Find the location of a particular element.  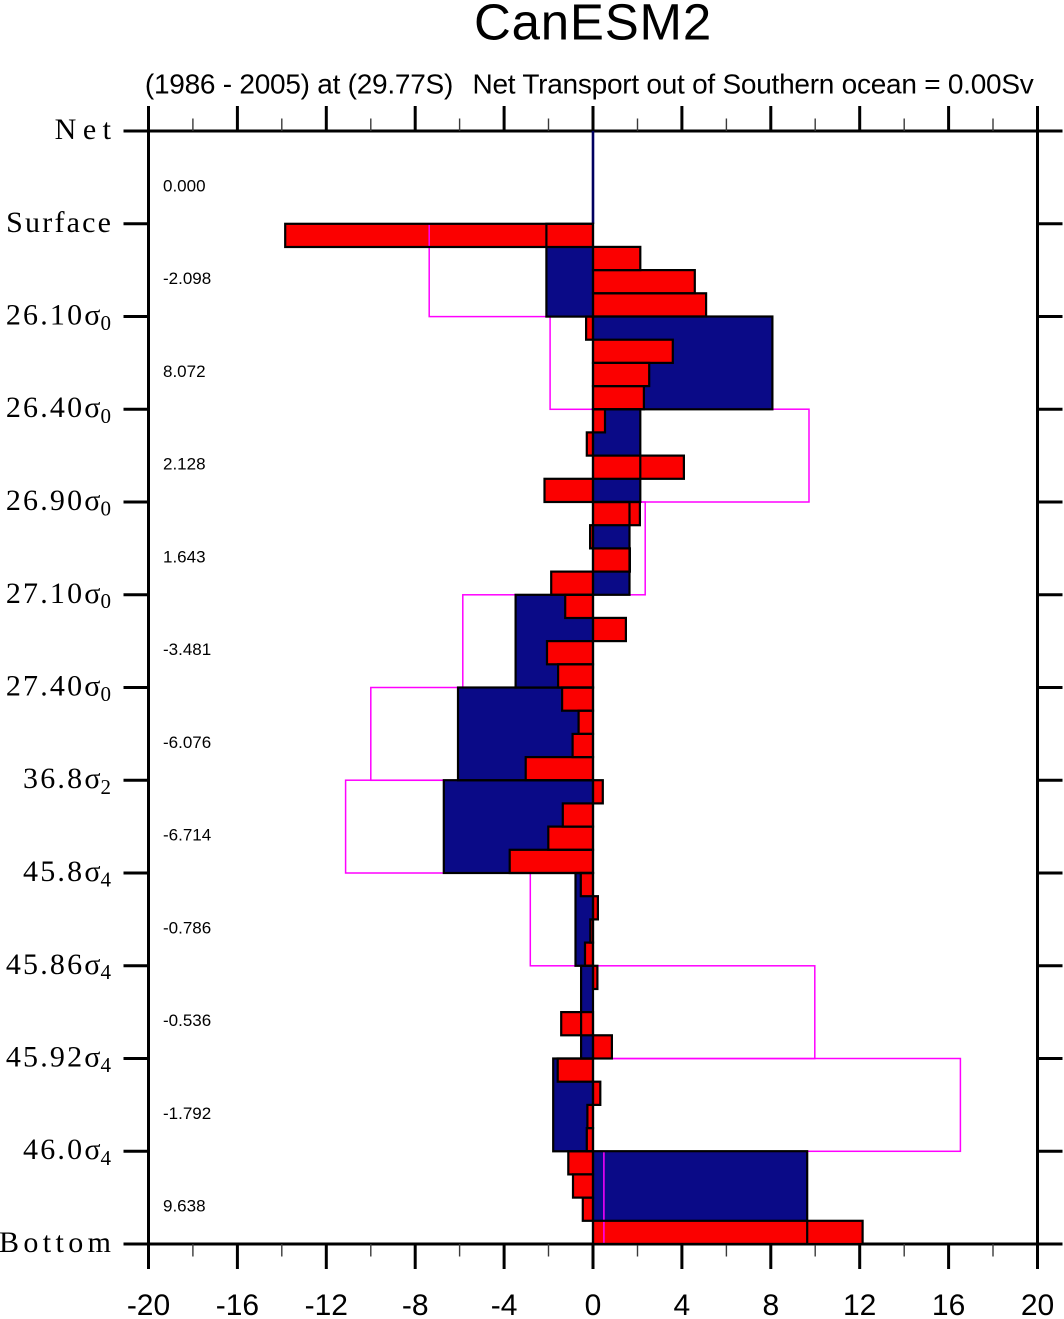

svg-text: -8 is located at coordinates (415, 1304).